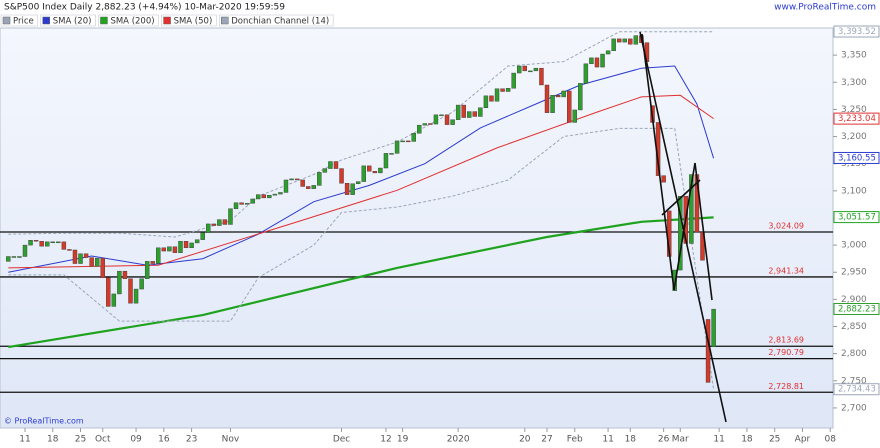 The image size is (880, 448). Describe the element at coordinates (403, 440) in the screenshot. I see `x-tick-label: 19` at that location.